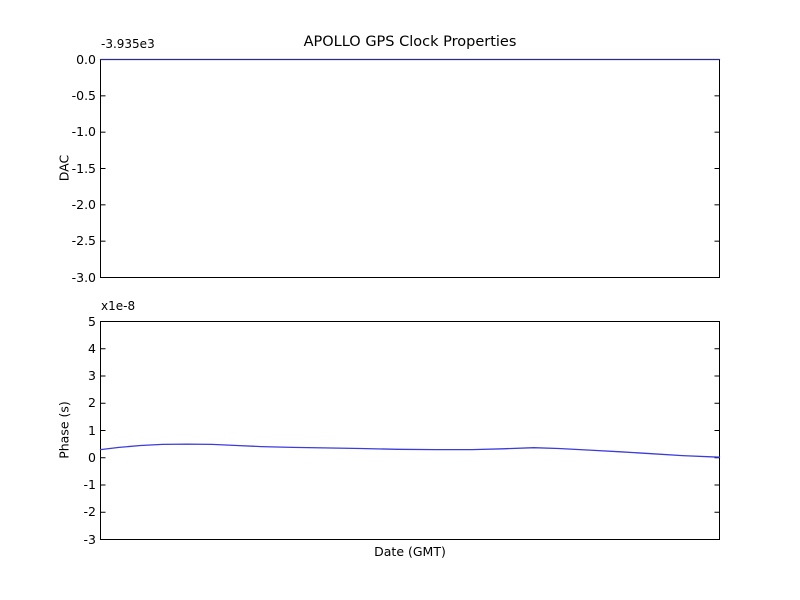  I want to click on ytick-label-plot2: 2, so click(92, 402).